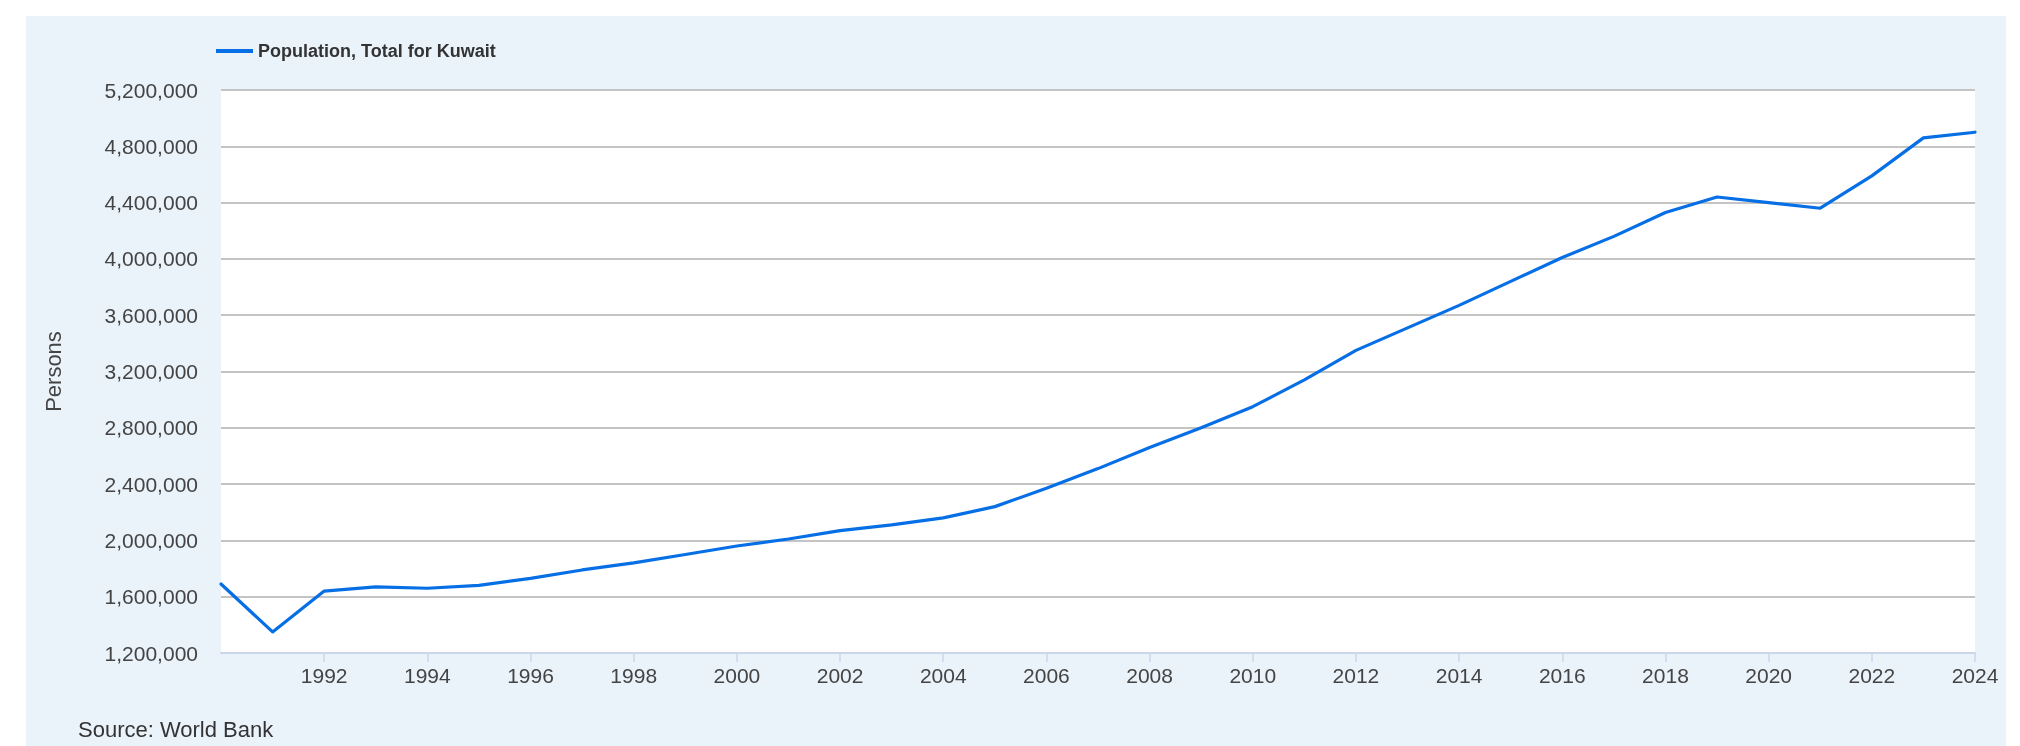  I want to click on x-tick-label: 2002, so click(840, 675).